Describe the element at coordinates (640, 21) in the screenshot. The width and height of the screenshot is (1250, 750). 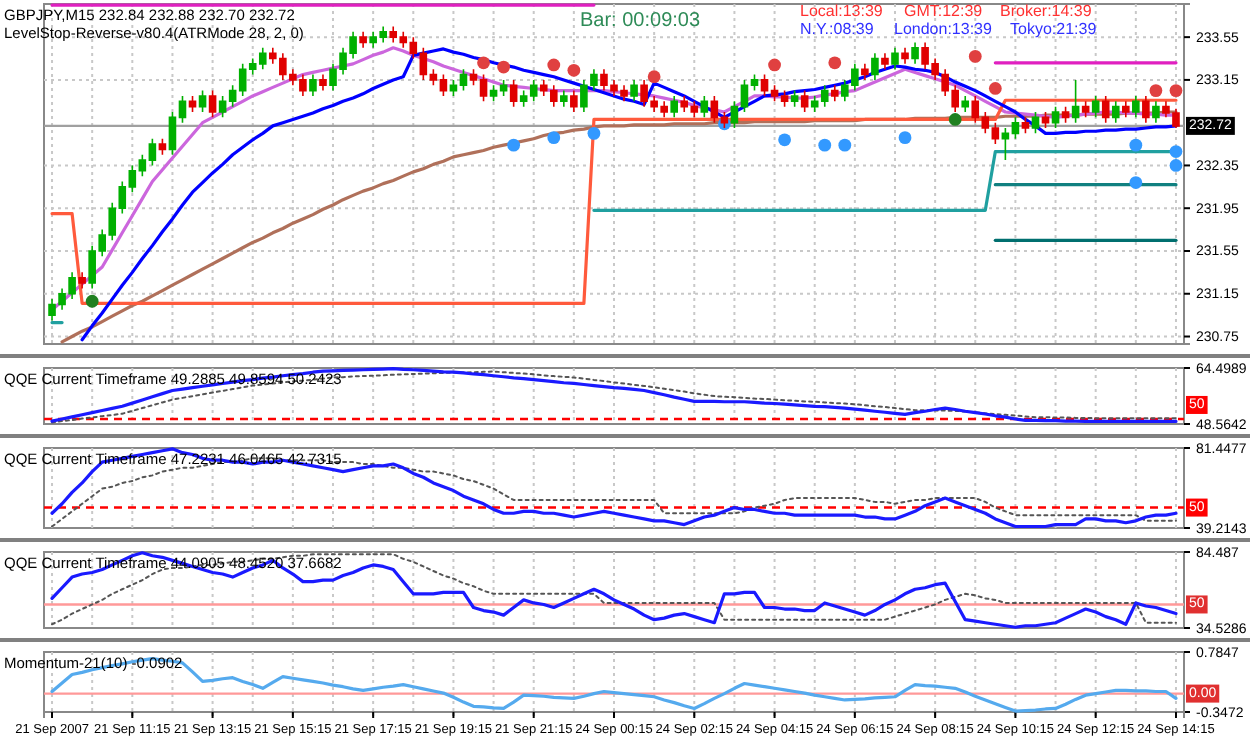
I see `annotation: Bar: 00:09:03` at that location.